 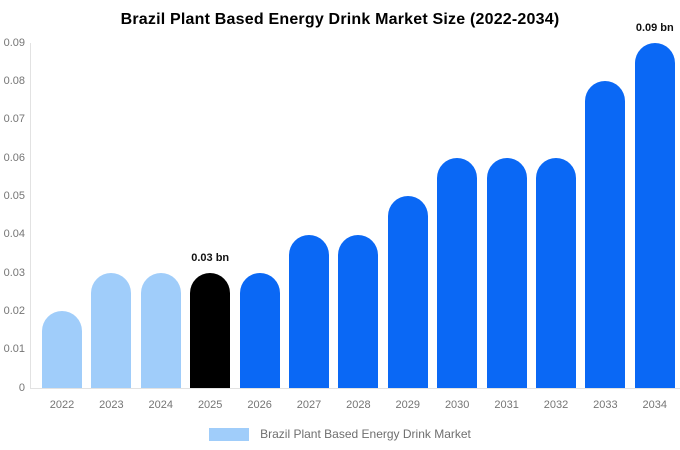 What do you see at coordinates (457, 405) in the screenshot?
I see `x-tick-label-2030: 2030` at bounding box center [457, 405].